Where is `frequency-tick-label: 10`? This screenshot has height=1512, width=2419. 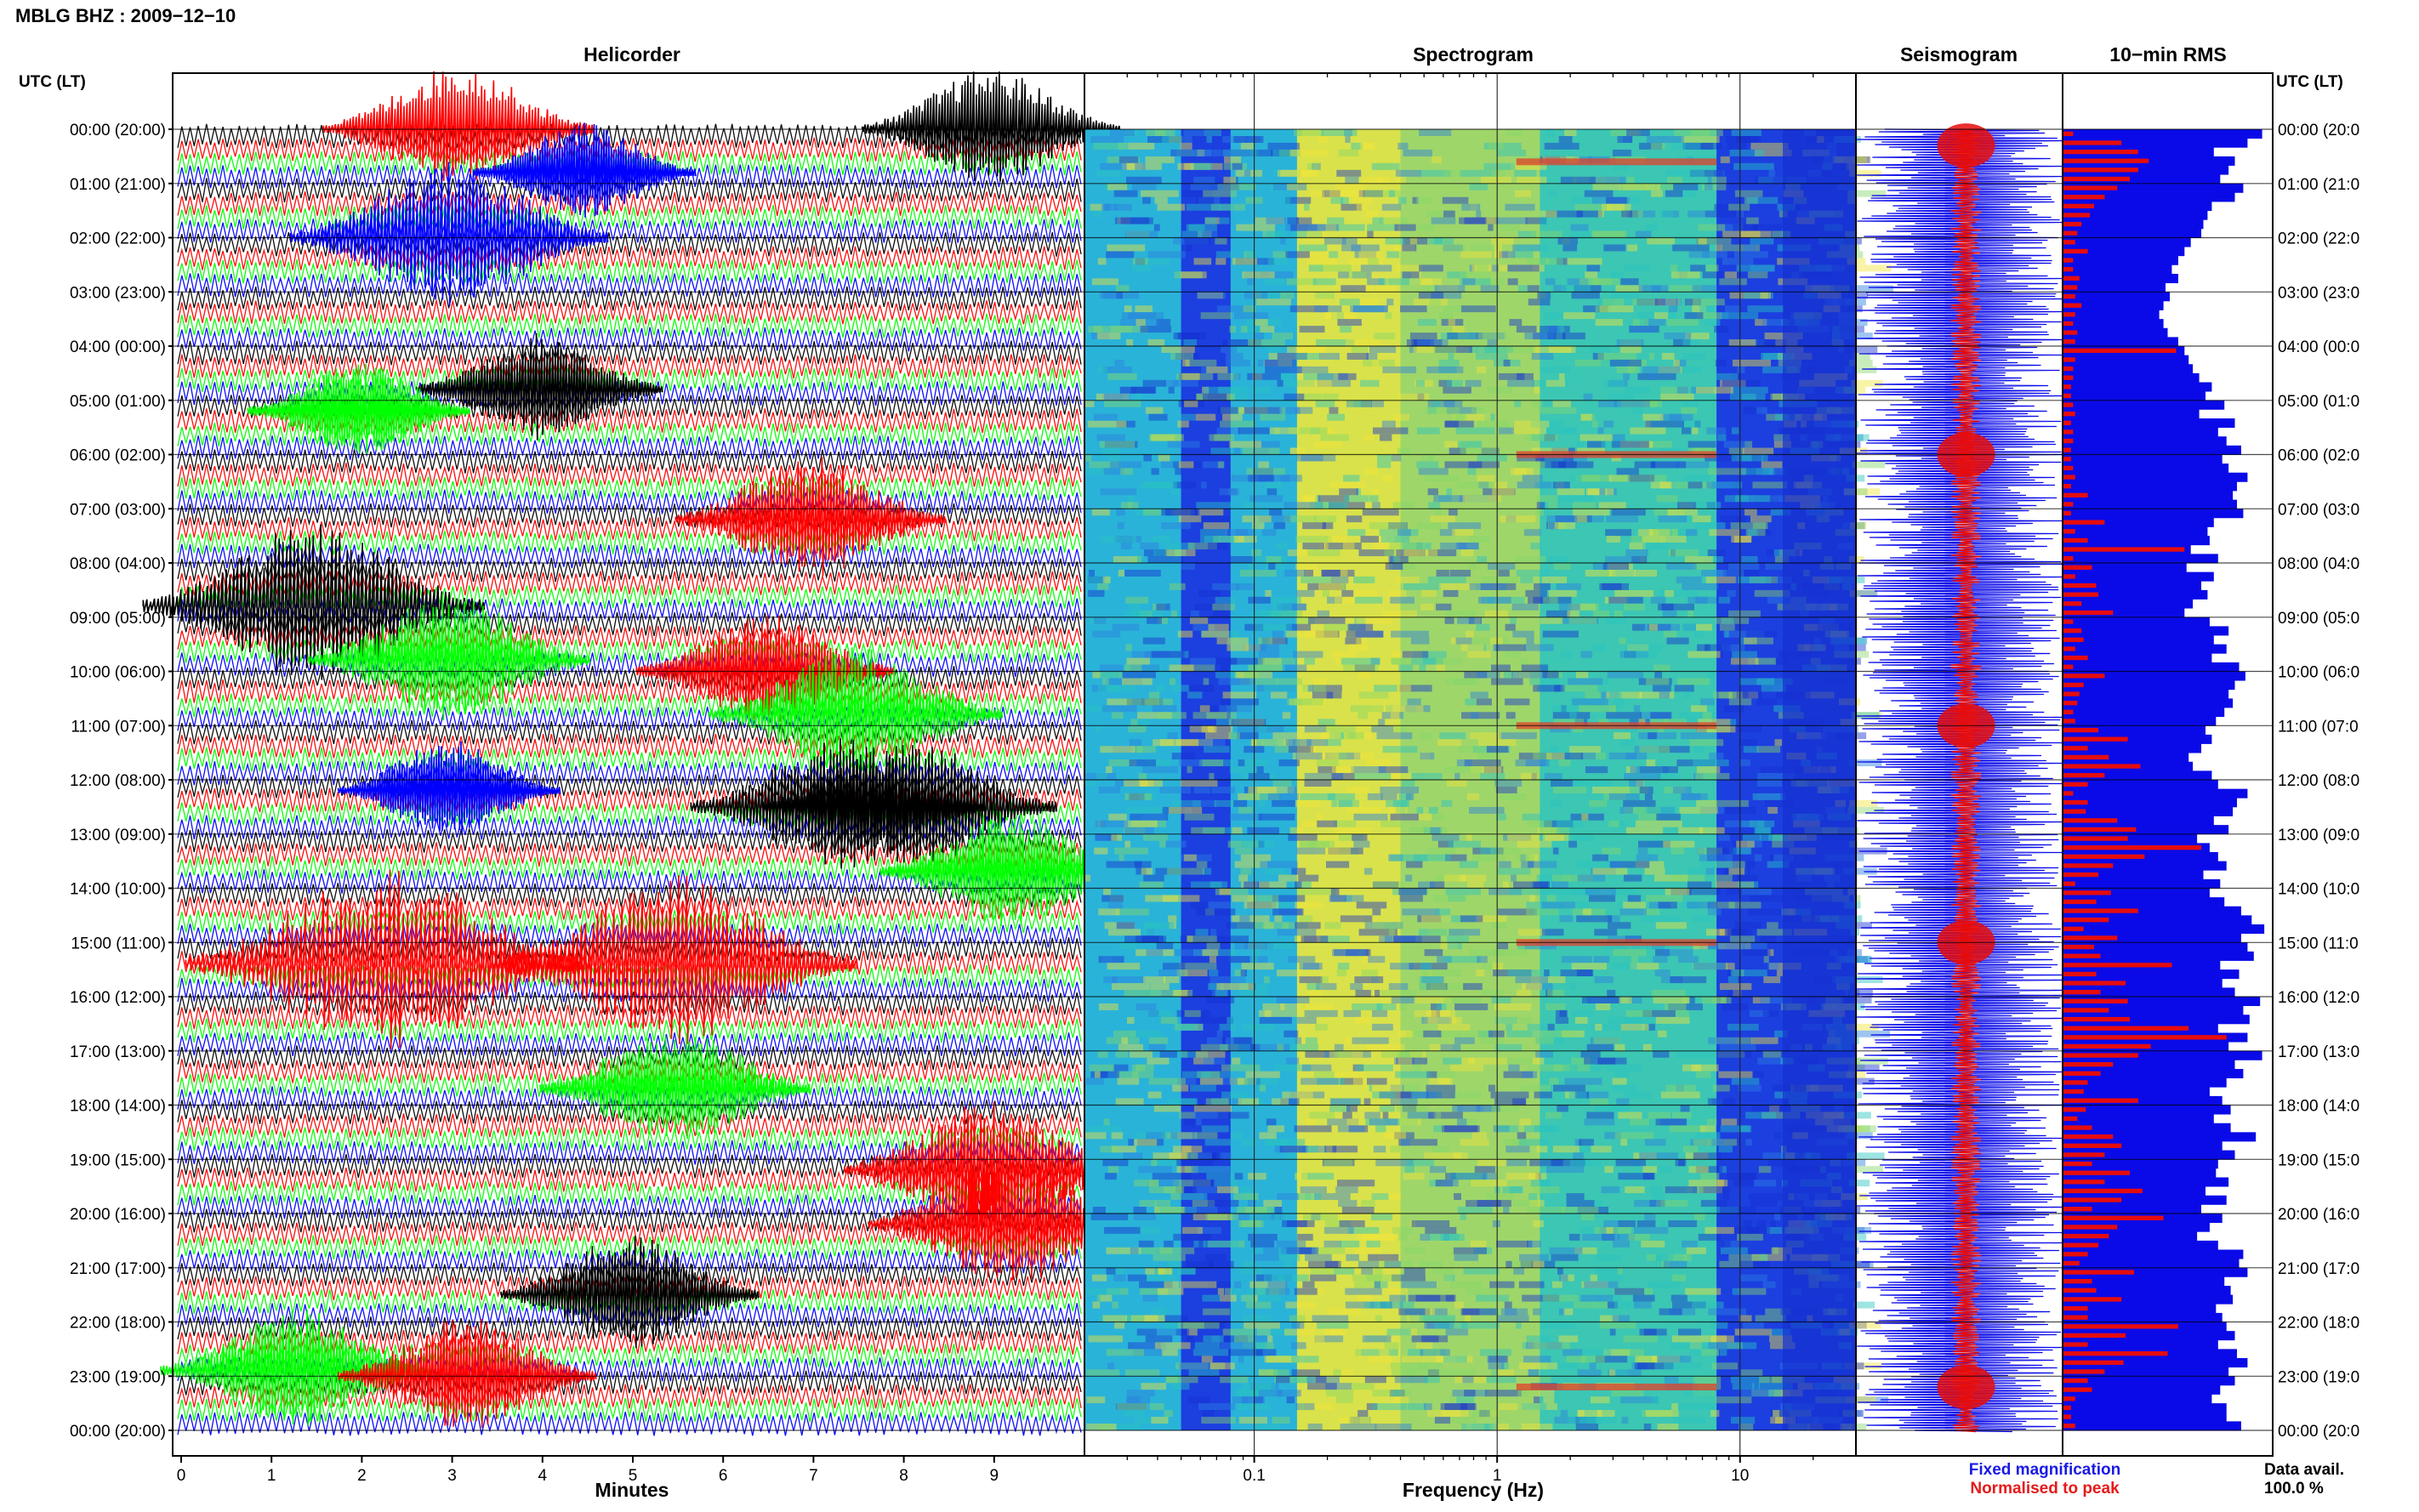 frequency-tick-label: 10 is located at coordinates (1740, 1476).